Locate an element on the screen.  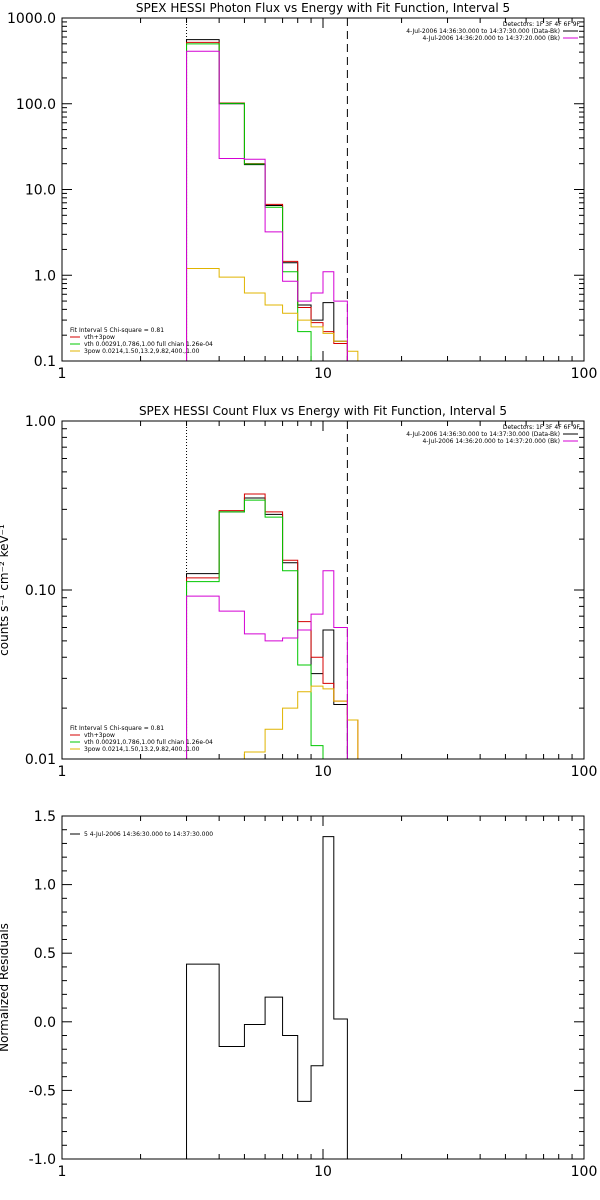
photon-legend-left-entry: 3pow 0.0214,1.50,13.2,9.82,400.,1.00 is located at coordinates (142, 351).